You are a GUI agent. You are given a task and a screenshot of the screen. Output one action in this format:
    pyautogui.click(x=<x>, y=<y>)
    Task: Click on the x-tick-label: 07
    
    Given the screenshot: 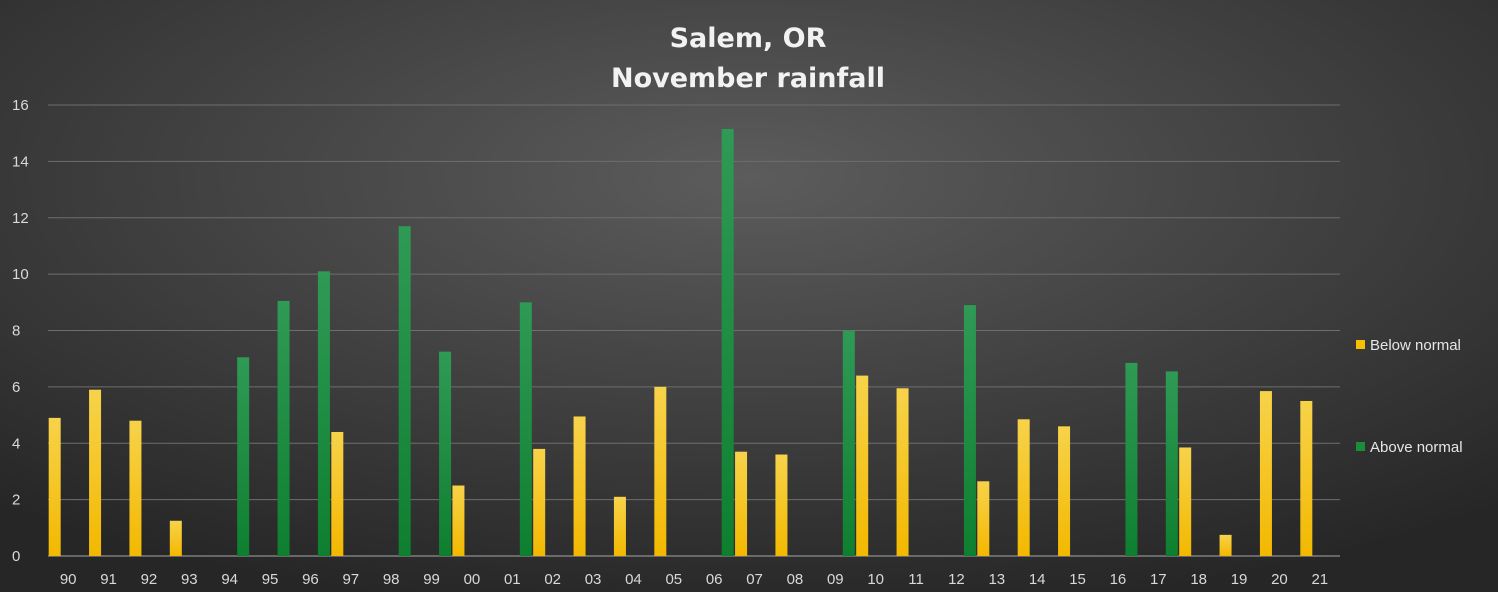 What is the action you would take?
    pyautogui.click(x=754, y=579)
    